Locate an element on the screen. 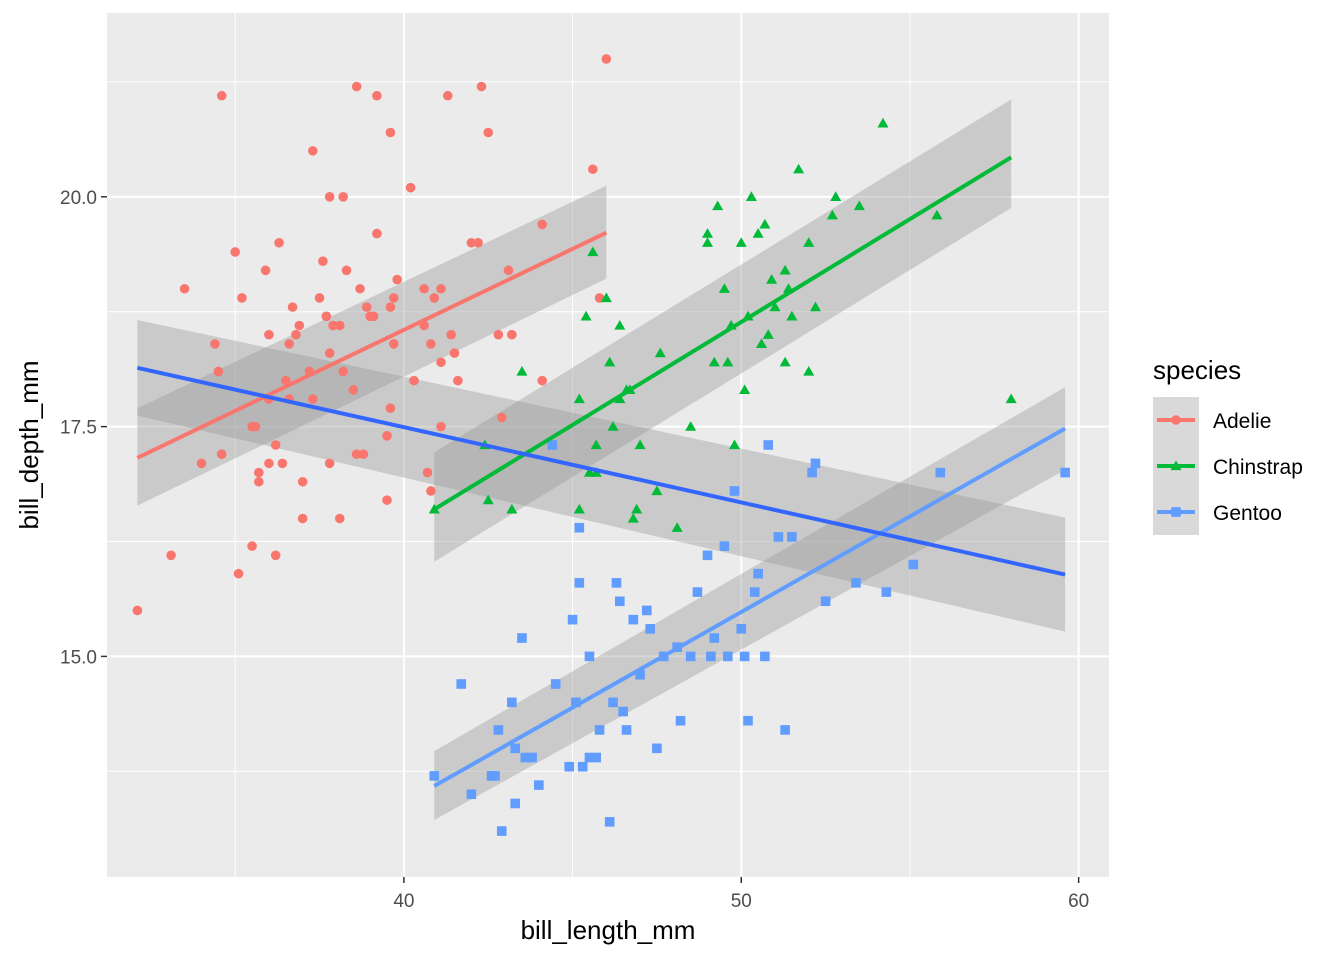 Image resolution: width=1344 pixels, height=960 pixels. legend-key-marker is located at coordinates (1176, 512).